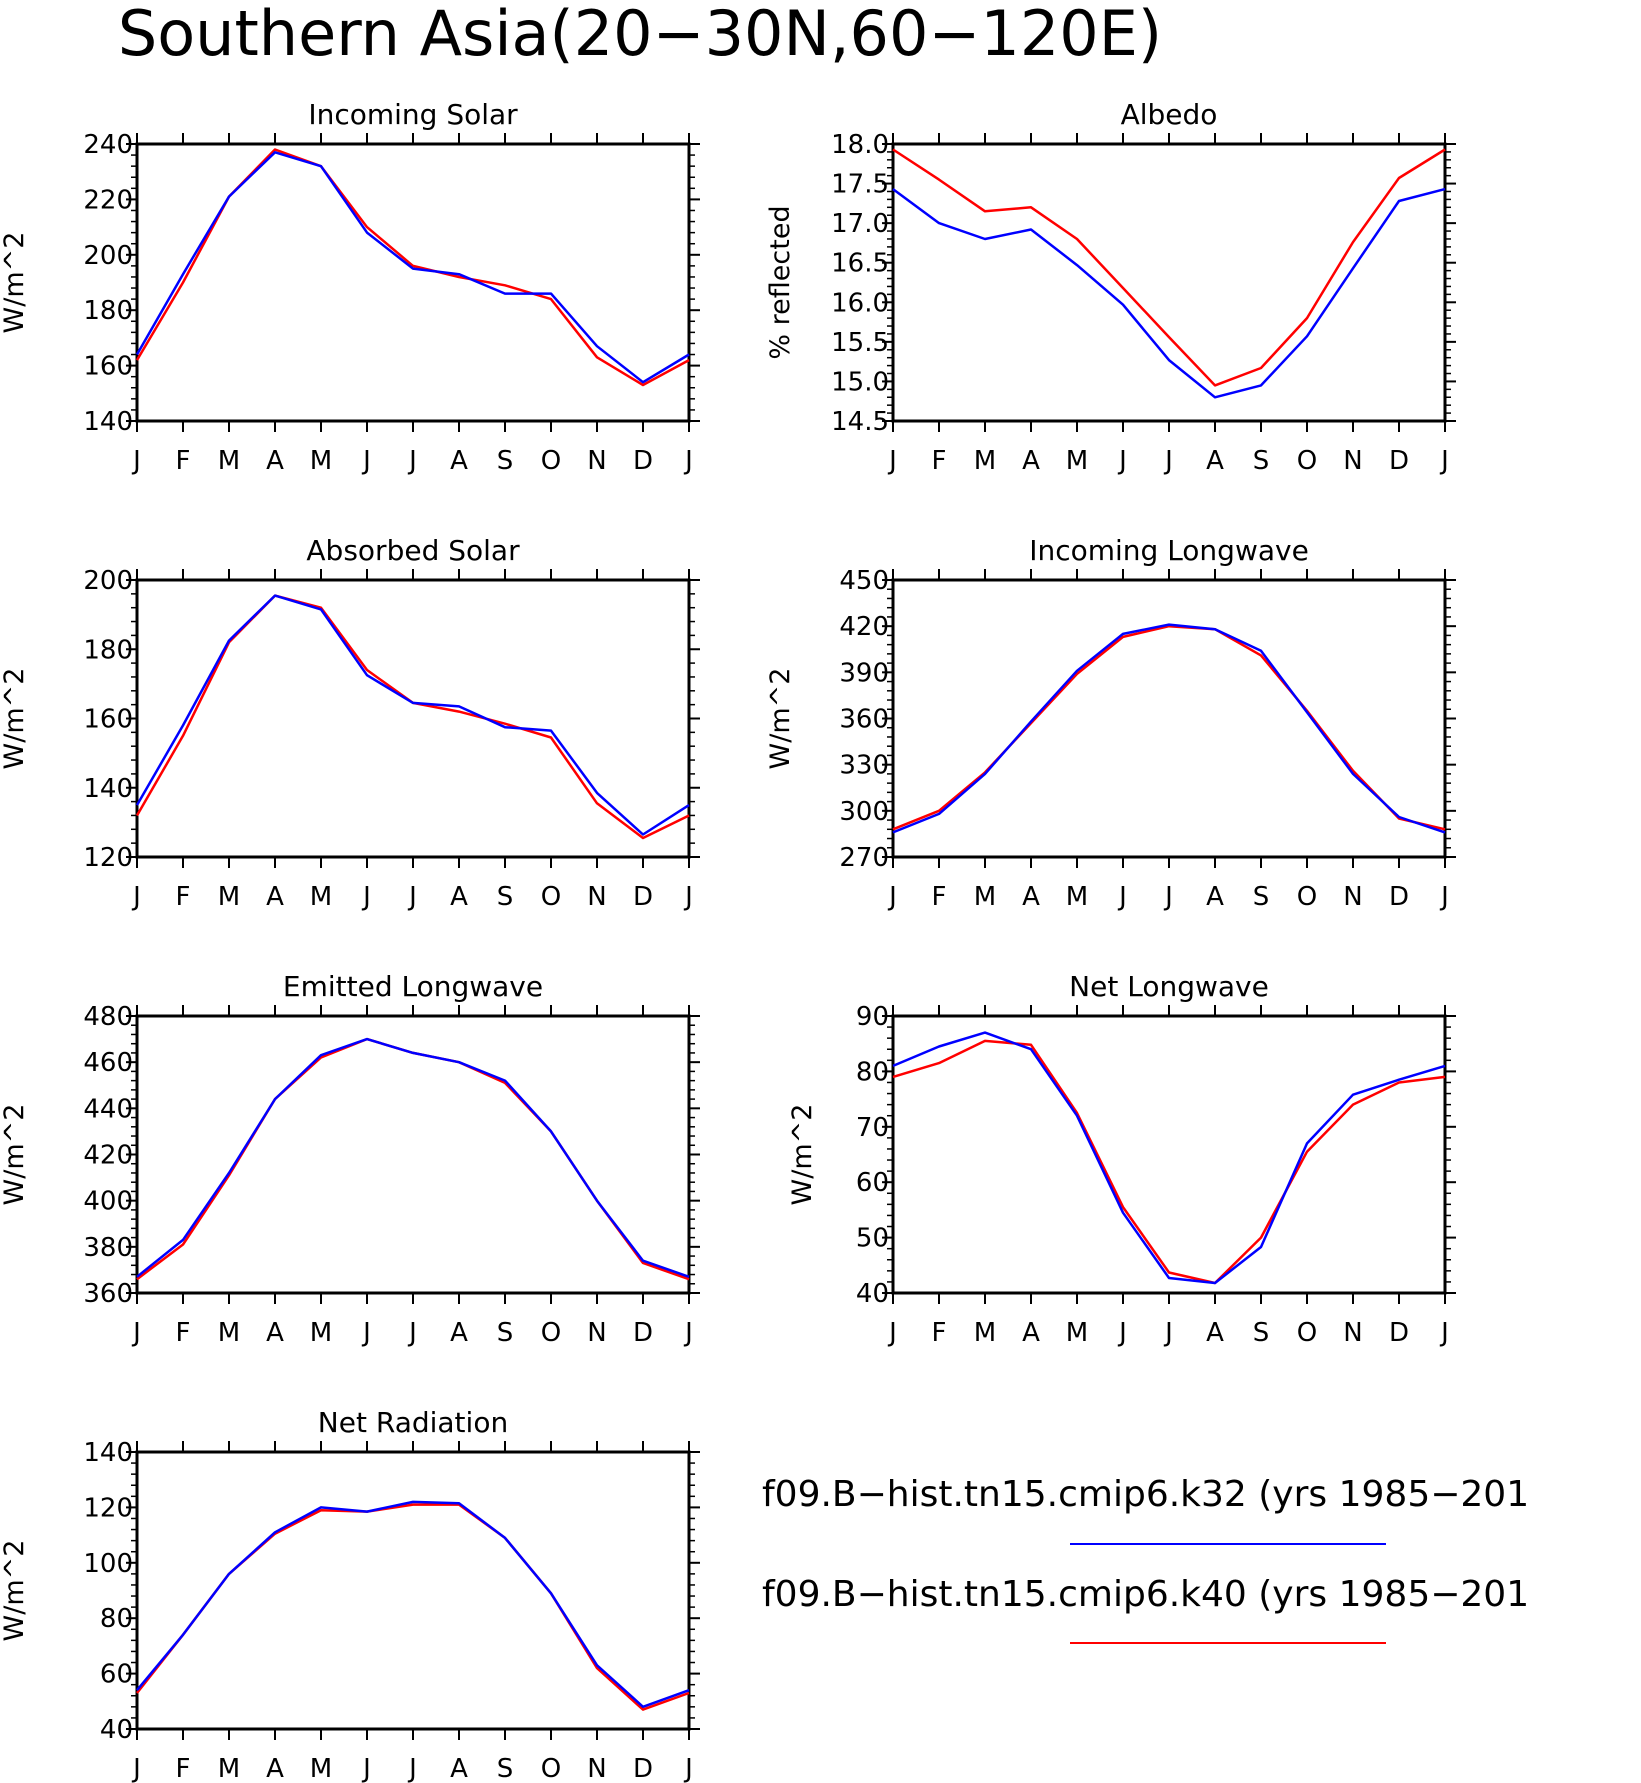  I want to click on y-tick-label: 180, so click(108, 650).